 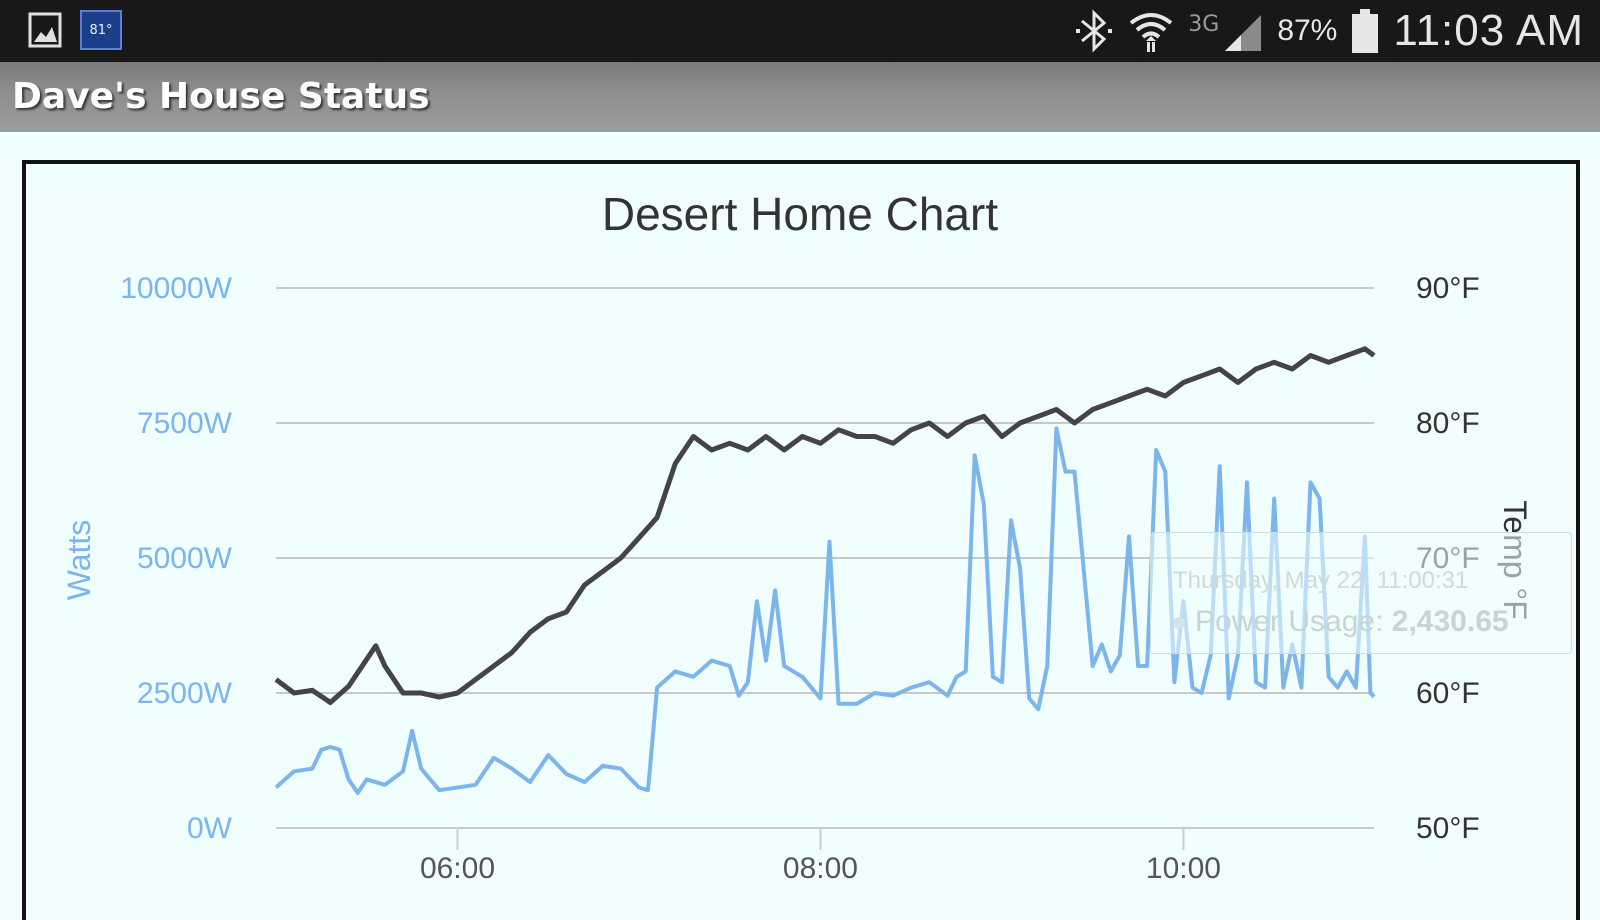 What do you see at coordinates (1321, 580) in the screenshot?
I see `tooltip-date: Thursday, May 22, 11:00:31` at bounding box center [1321, 580].